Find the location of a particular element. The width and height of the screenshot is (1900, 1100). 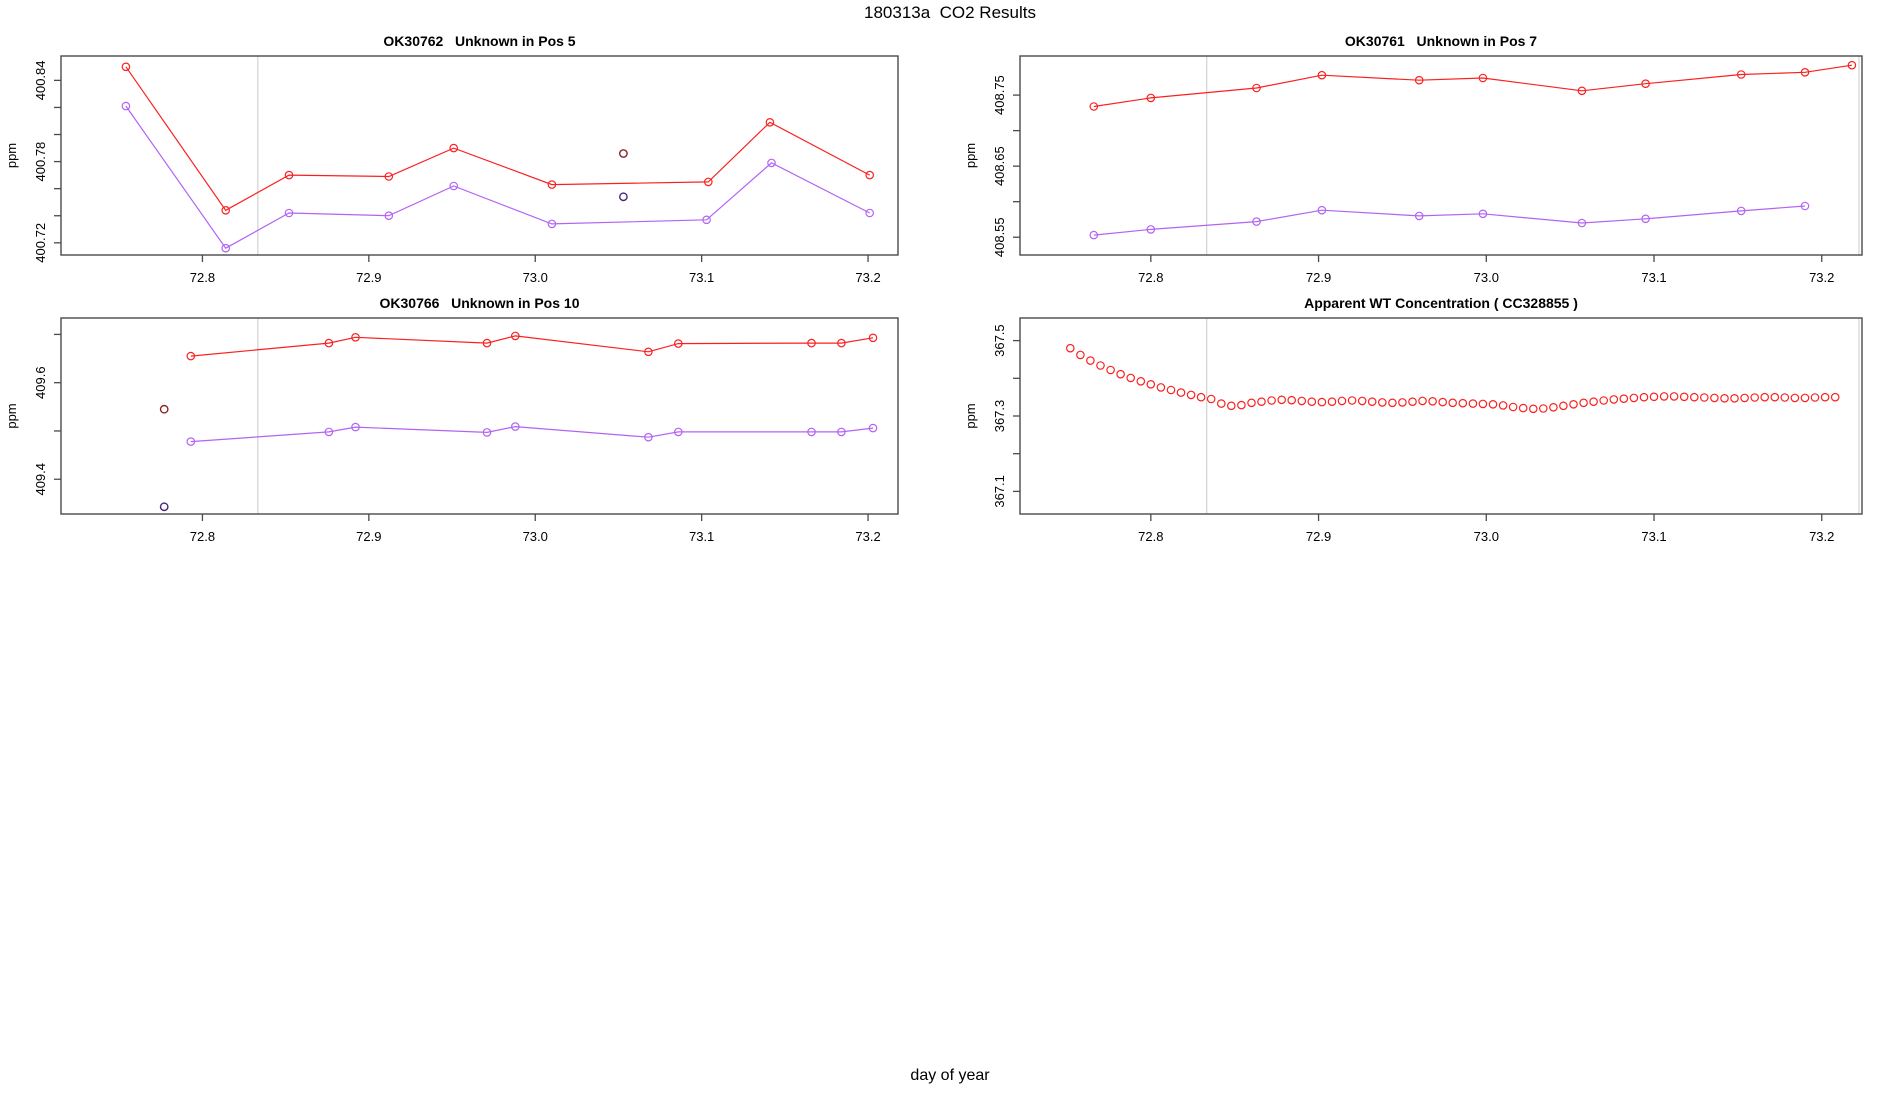

y-tick-label: 367.1 is located at coordinates (999, 491).